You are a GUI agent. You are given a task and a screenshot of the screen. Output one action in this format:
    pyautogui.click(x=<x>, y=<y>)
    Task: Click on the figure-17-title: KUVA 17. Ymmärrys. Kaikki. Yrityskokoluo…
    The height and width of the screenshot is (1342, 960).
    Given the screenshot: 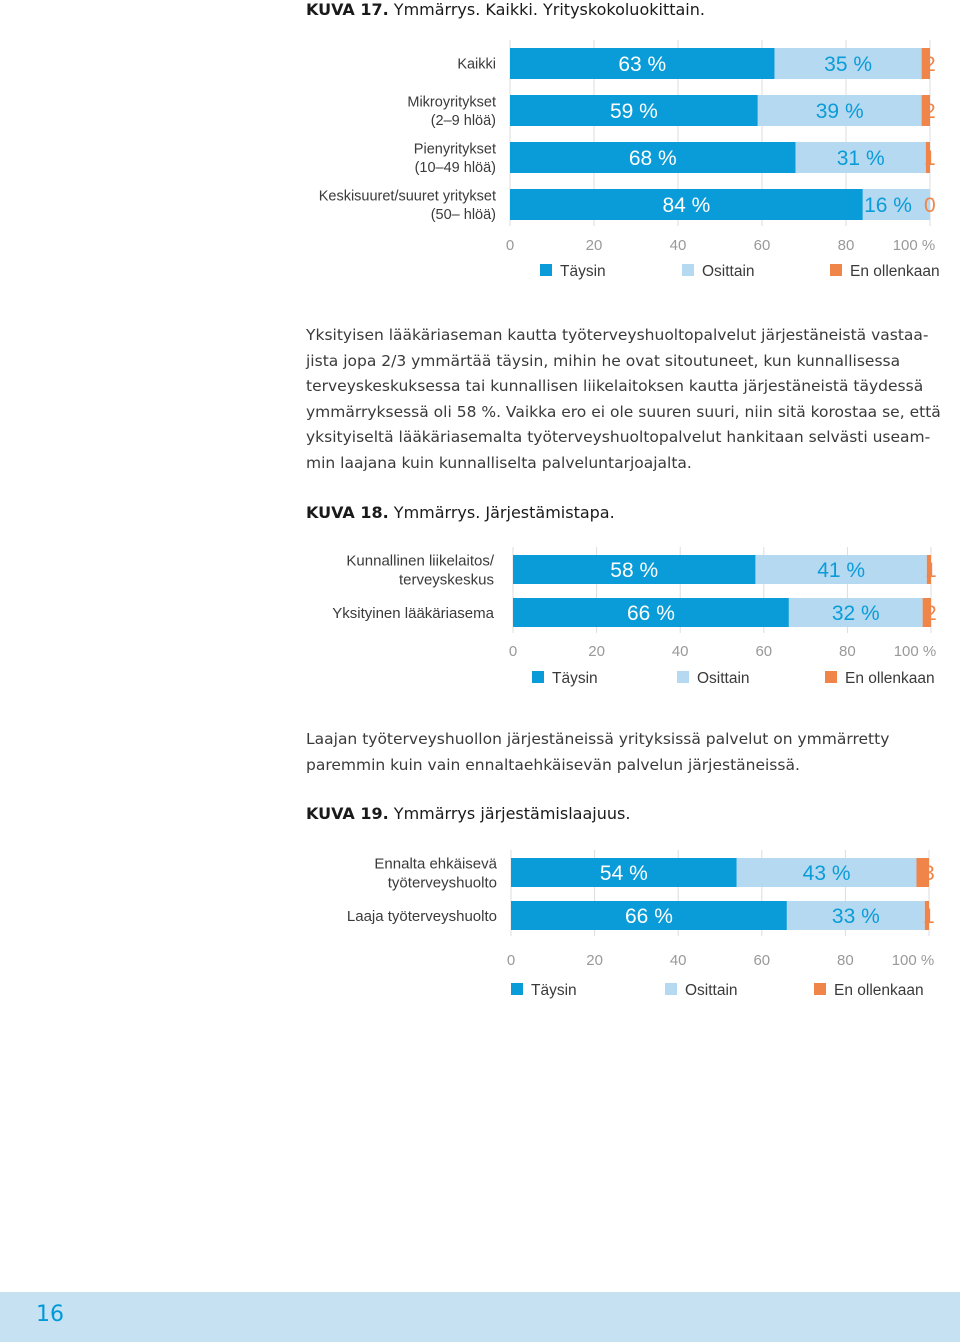 What is the action you would take?
    pyautogui.click(x=505, y=9)
    